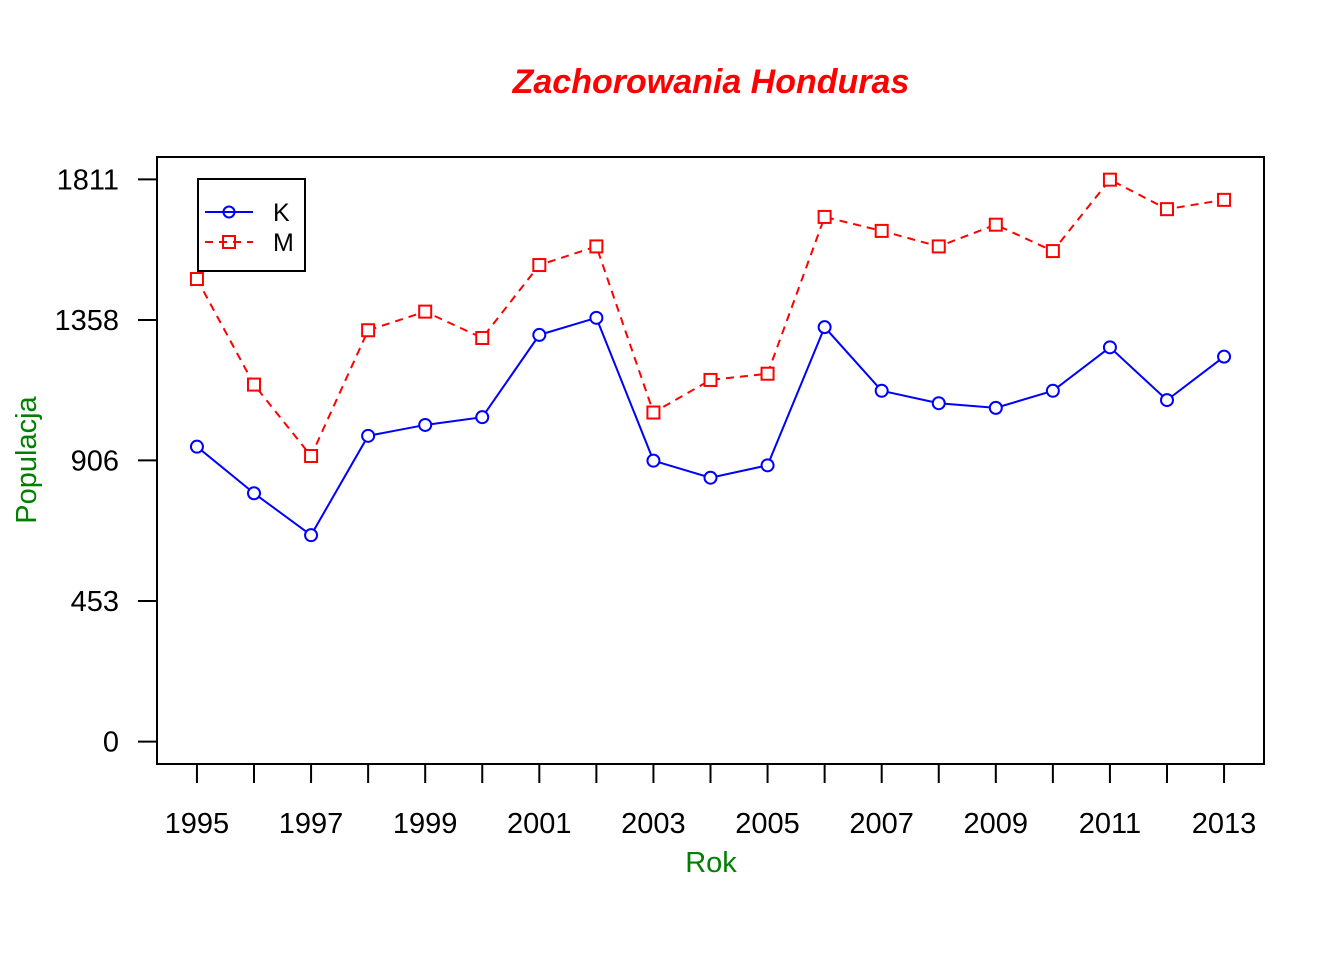 The height and width of the screenshot is (960, 1344). What do you see at coordinates (281, 213) in the screenshot?
I see `legend-label-k: K` at bounding box center [281, 213].